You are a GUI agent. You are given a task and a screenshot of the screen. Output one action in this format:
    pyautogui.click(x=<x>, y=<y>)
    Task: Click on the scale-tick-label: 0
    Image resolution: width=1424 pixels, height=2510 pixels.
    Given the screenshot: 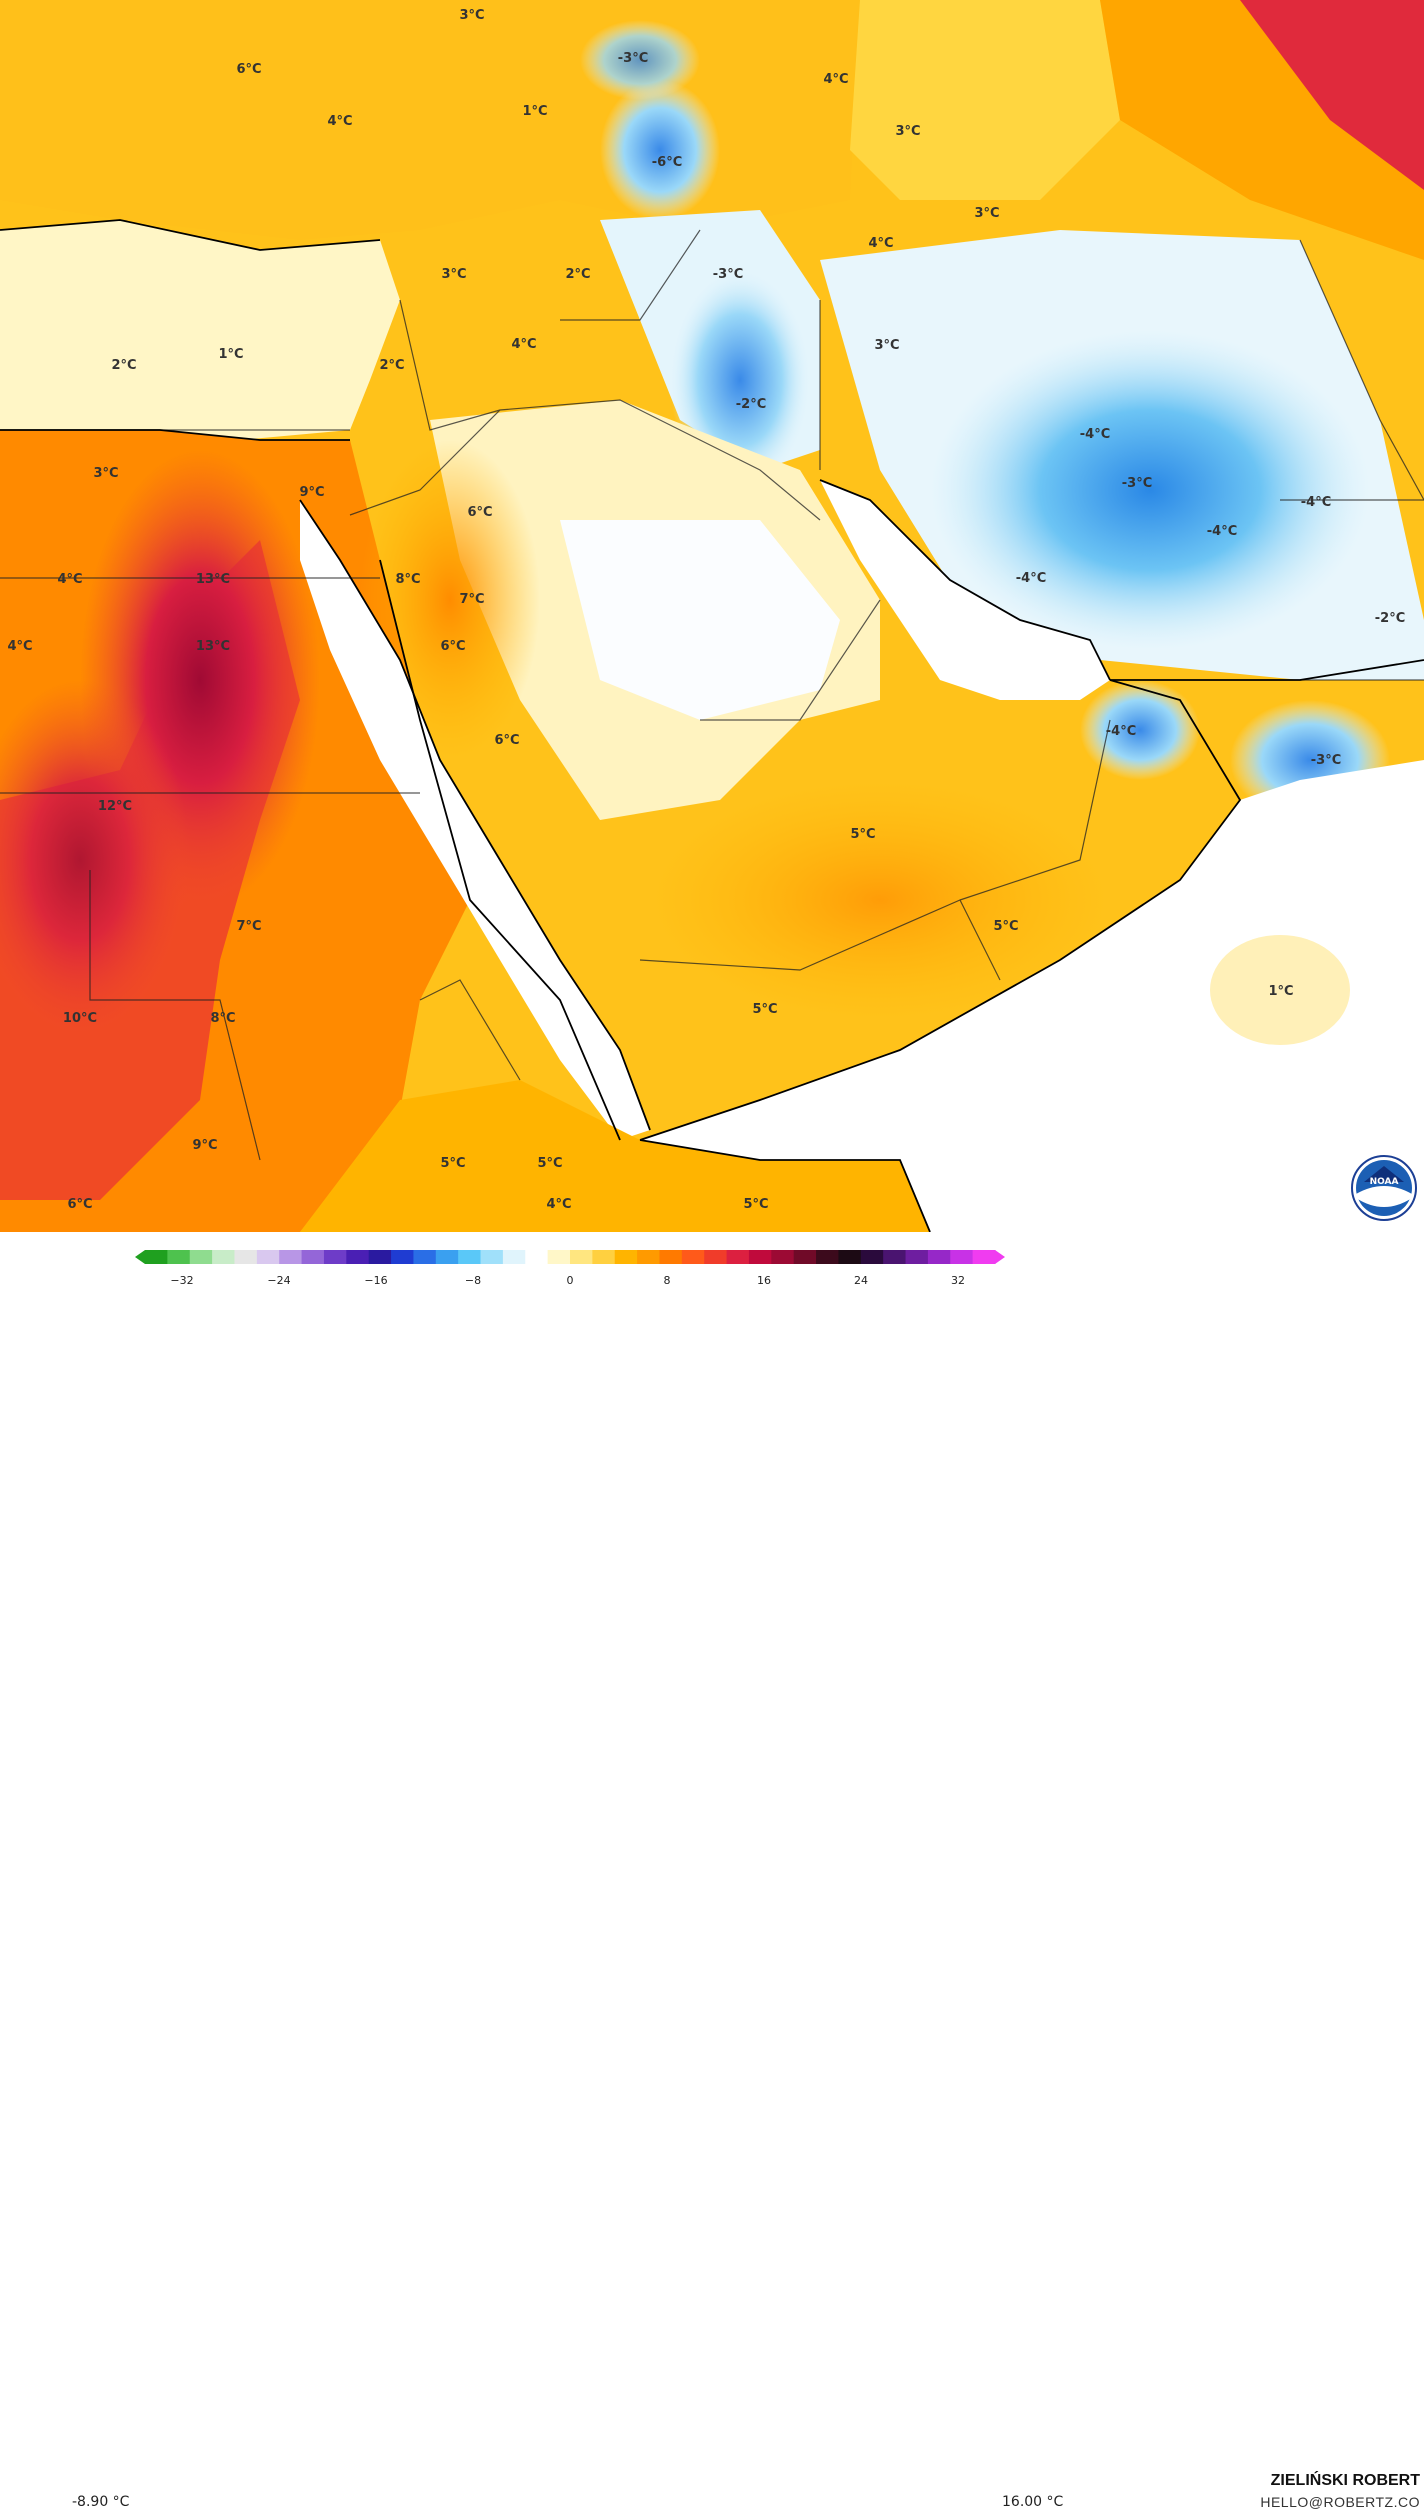 What is the action you would take?
    pyautogui.click(x=570, y=1280)
    